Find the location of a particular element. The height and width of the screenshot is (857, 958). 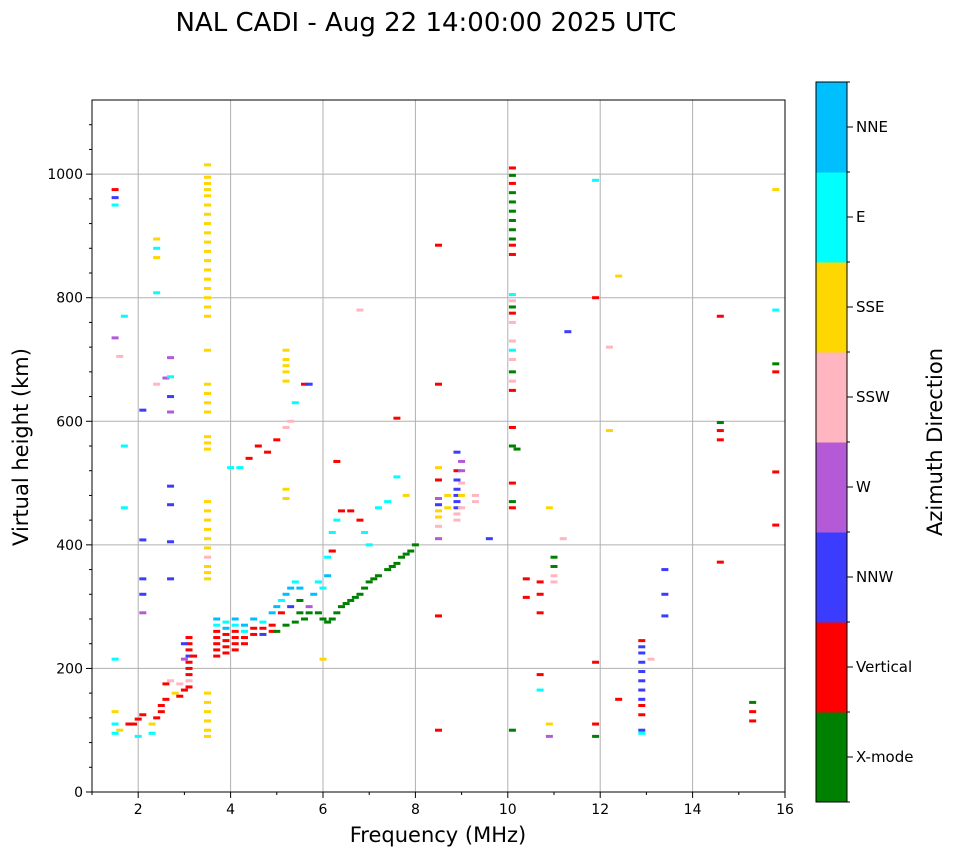

y-tick-label: 800 is located at coordinates (69, 299).